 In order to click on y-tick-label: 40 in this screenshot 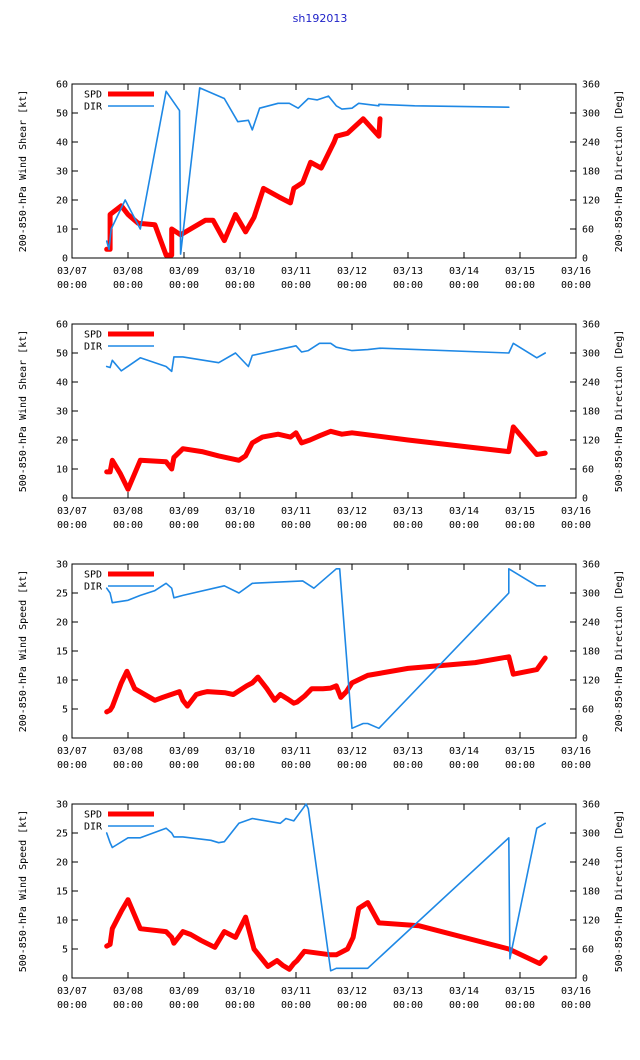, I will do `click(62, 143)`.